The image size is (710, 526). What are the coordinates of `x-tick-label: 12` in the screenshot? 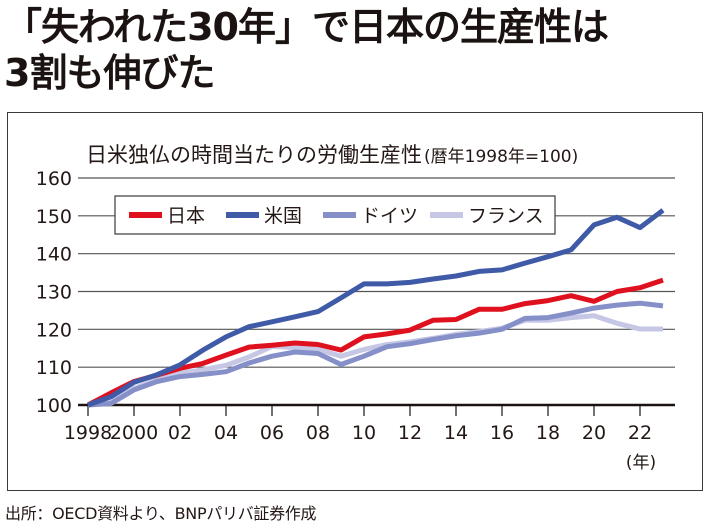 It's located at (410, 433).